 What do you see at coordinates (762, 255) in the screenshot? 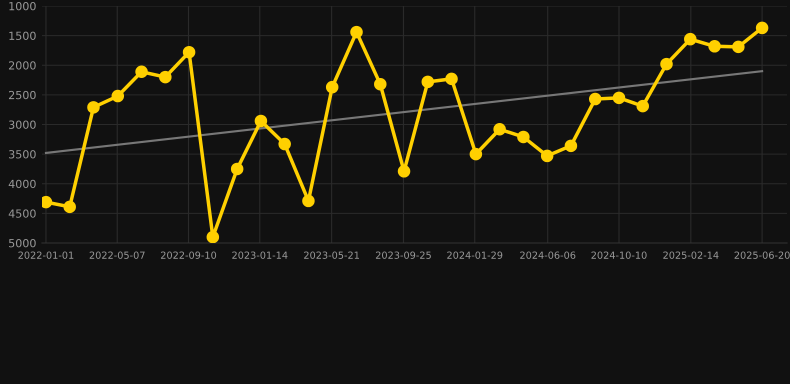
I see `x-tick-label: 2025-06-20` at bounding box center [762, 255].